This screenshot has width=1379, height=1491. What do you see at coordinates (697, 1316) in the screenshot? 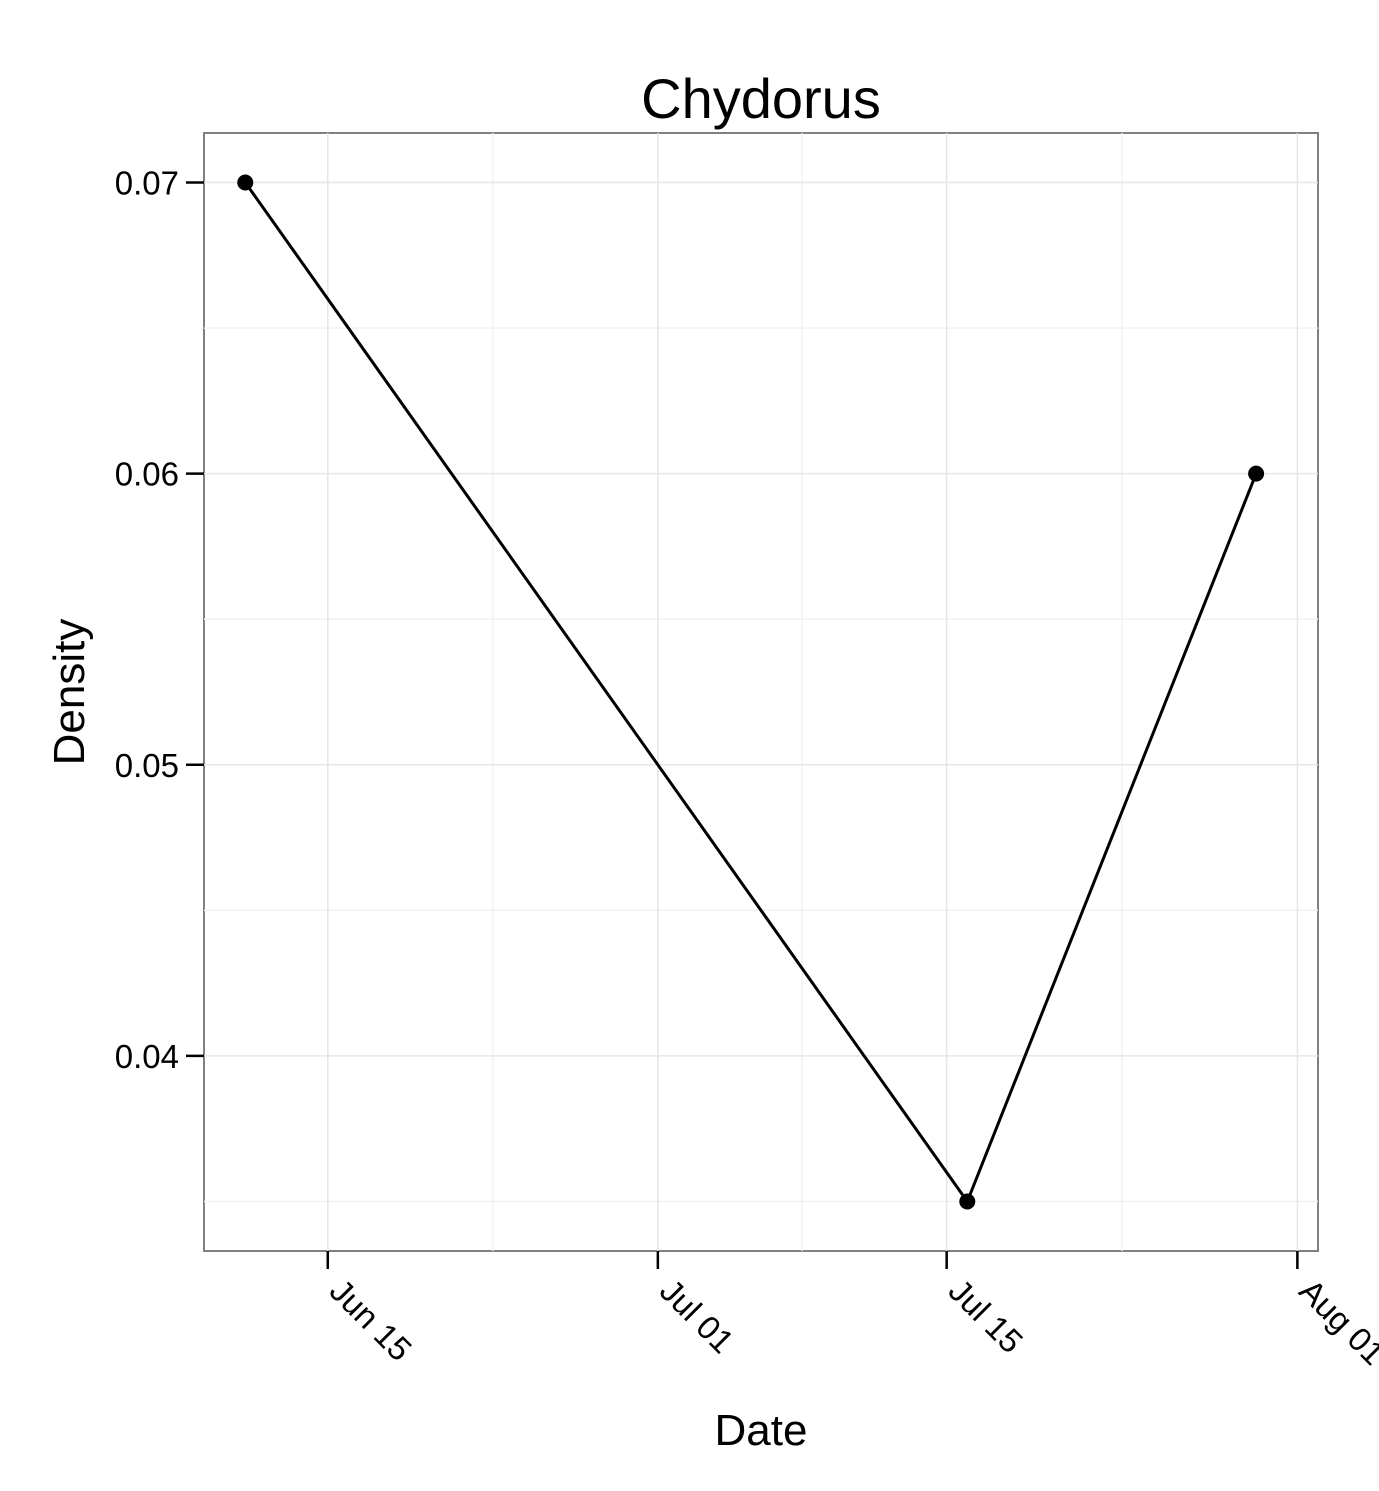
I see `x-tick-label: Jul 01` at bounding box center [697, 1316].